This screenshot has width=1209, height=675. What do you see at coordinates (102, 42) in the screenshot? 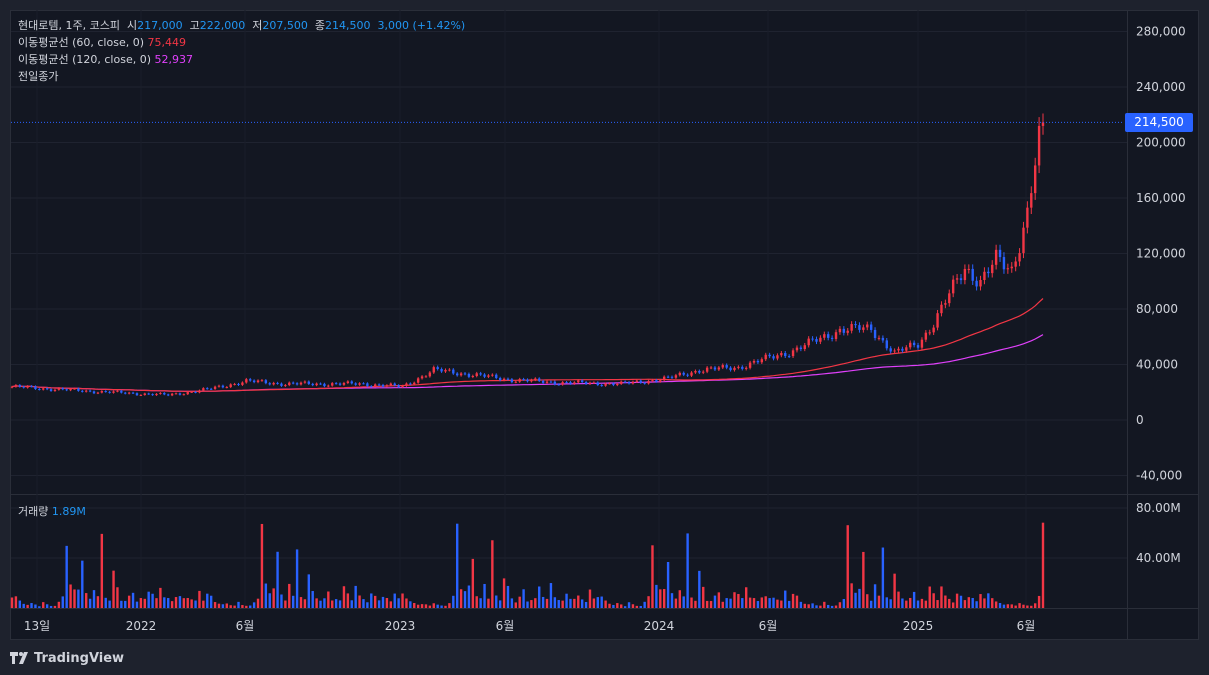
I see `legend-ma60-row: 이동평균선 (60, close, 0) 75,449` at bounding box center [102, 42].